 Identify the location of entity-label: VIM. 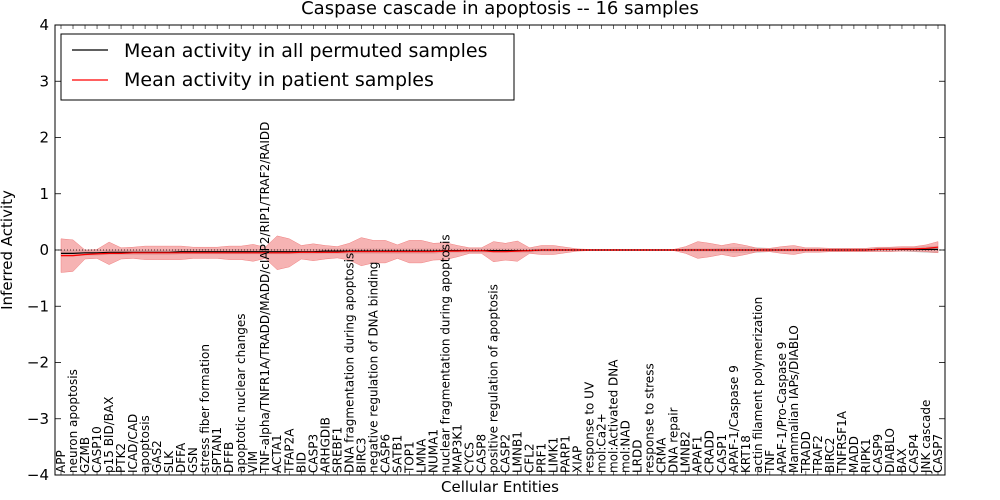
(253, 462).